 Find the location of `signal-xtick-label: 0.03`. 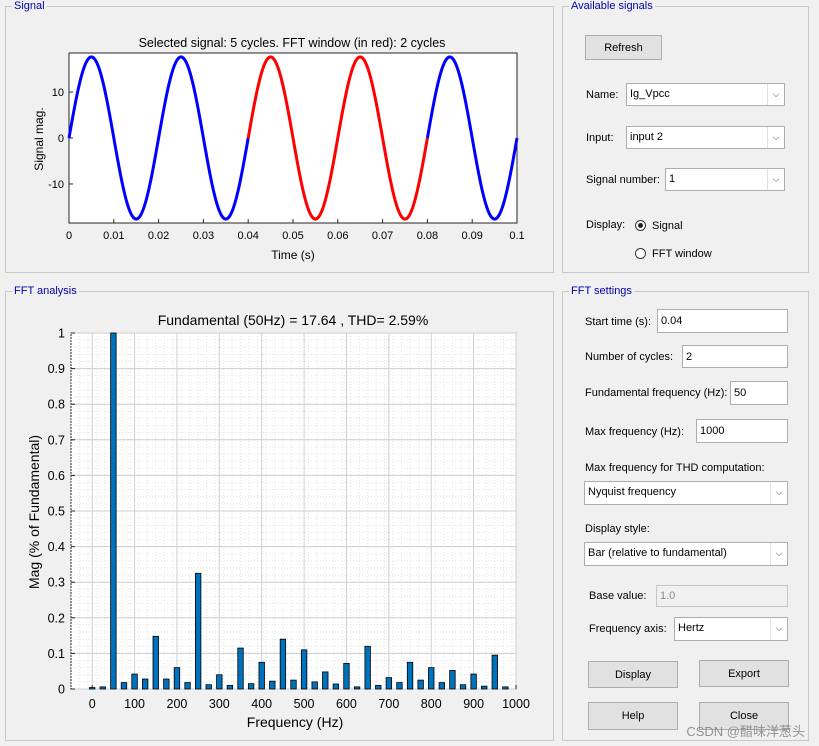

signal-xtick-label: 0.03 is located at coordinates (203, 236).